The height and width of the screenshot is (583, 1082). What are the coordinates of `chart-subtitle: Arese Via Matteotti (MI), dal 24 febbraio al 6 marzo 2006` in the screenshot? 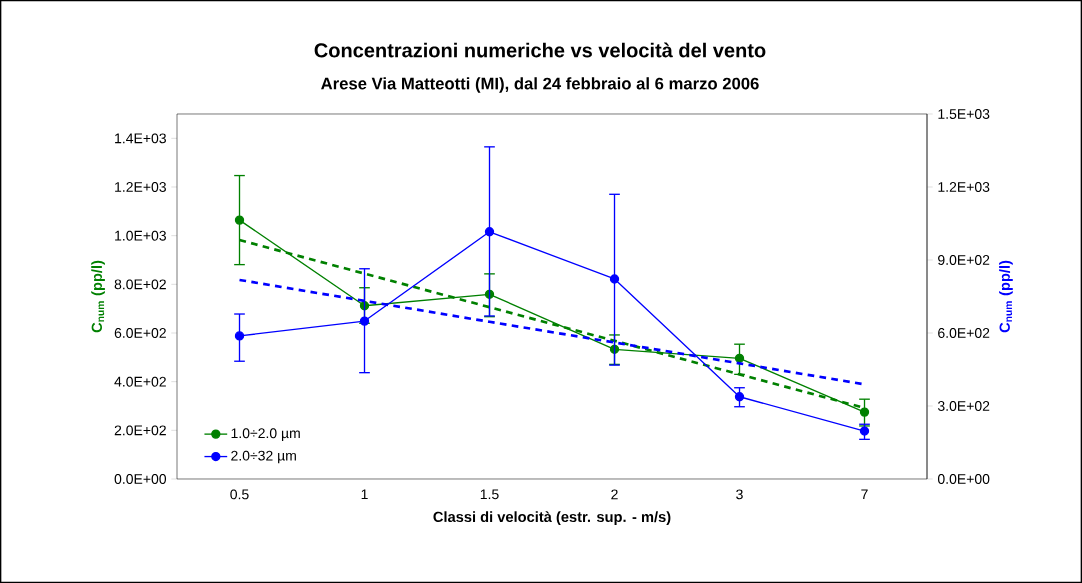 It's located at (540, 85).